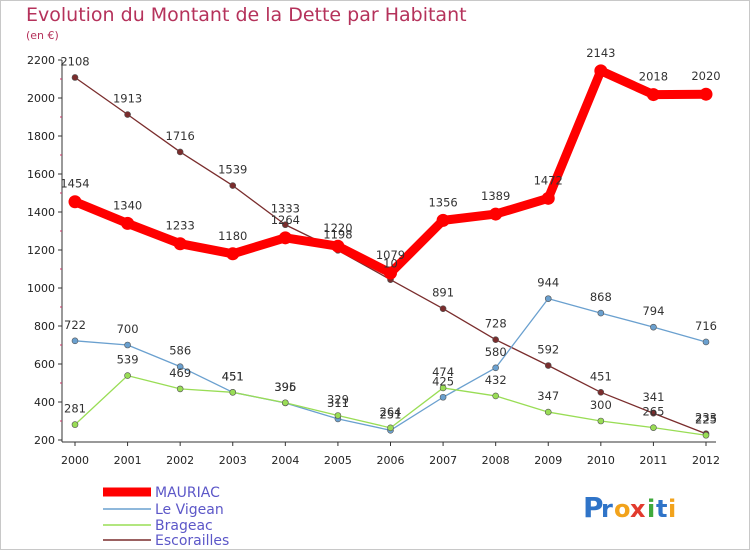 Image resolution: width=750 pixels, height=550 pixels. Describe the element at coordinates (44, 402) in the screenshot. I see `y-tick-label: 400` at that location.